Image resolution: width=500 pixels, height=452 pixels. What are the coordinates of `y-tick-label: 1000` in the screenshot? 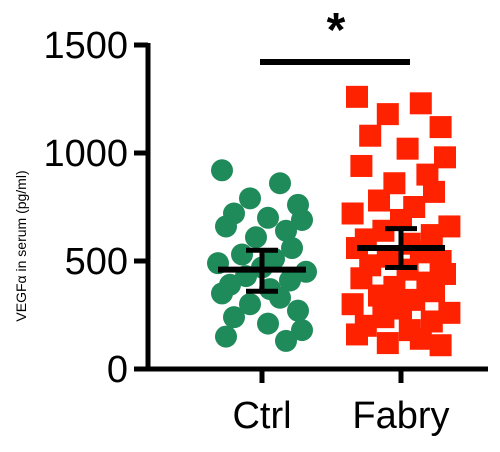 It's located at (85, 154).